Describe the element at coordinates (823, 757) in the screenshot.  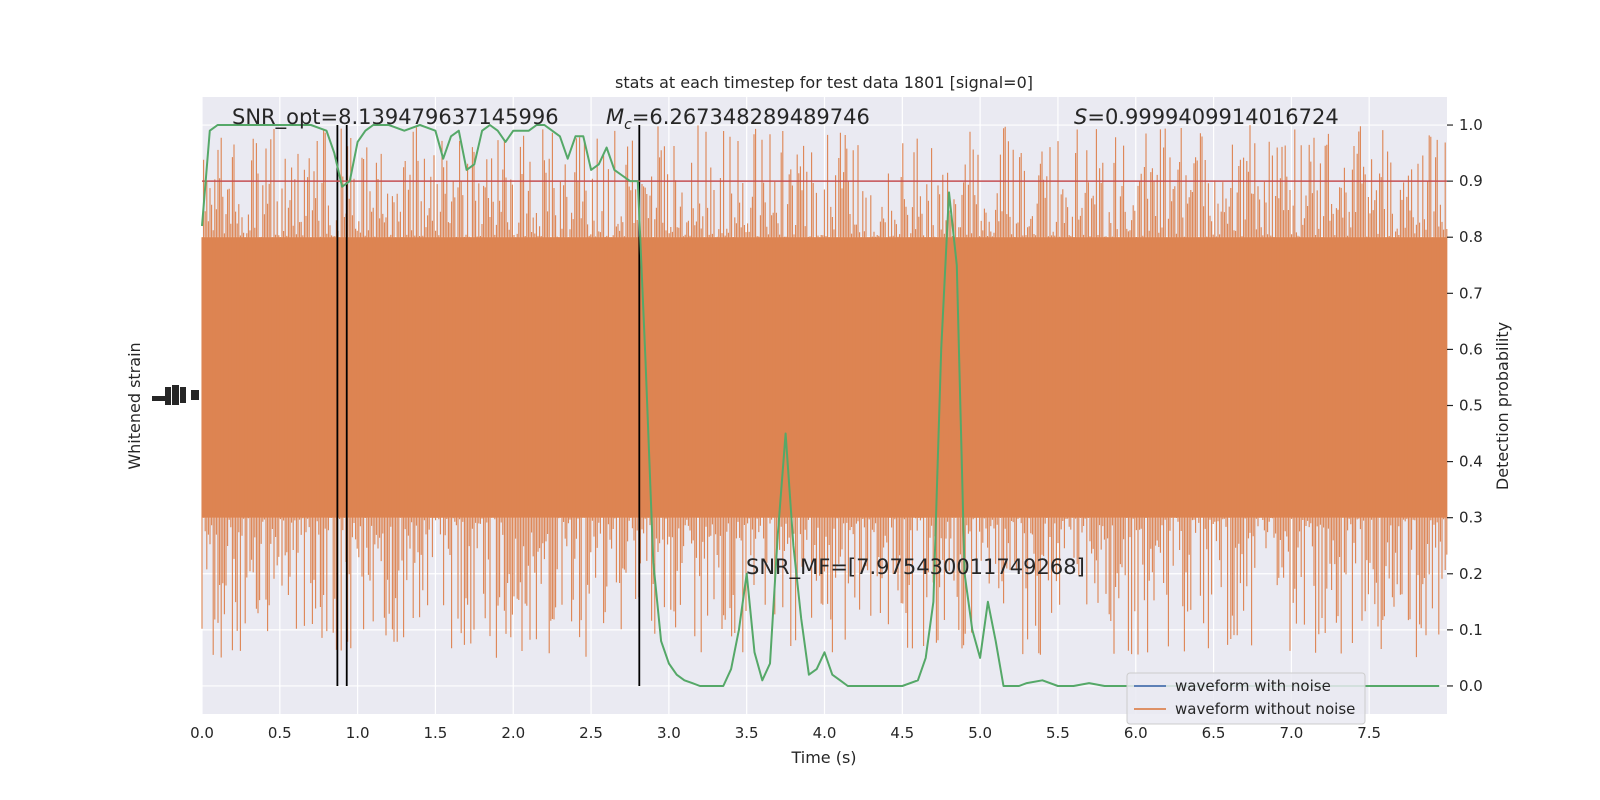
I see `x-axis-label: Time (s)` at that location.